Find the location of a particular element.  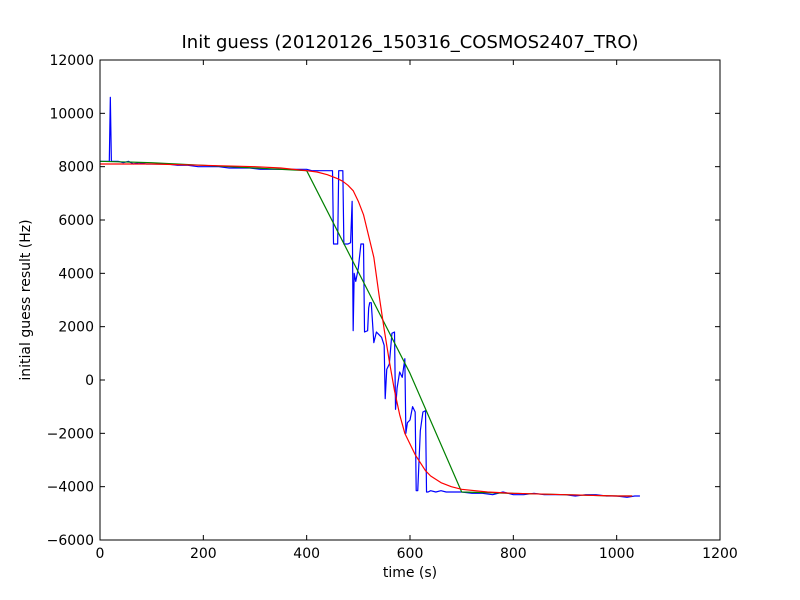

x-tick-label: 800 is located at coordinates (513, 554).